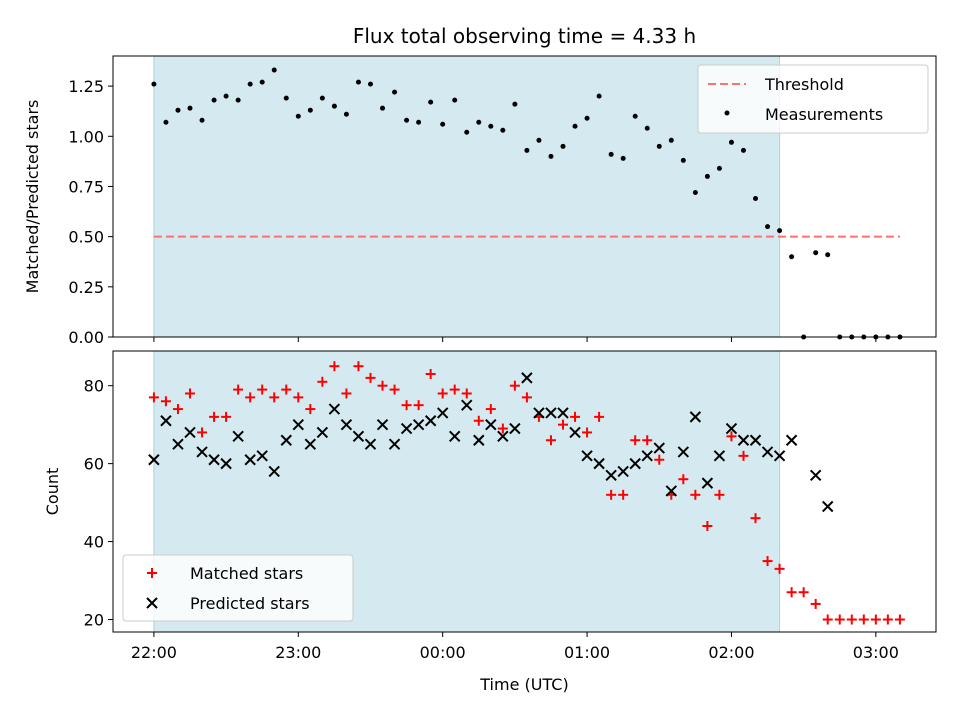 The image size is (960, 720). What do you see at coordinates (813, 99) in the screenshot?
I see `ratio-legend-box` at bounding box center [813, 99].